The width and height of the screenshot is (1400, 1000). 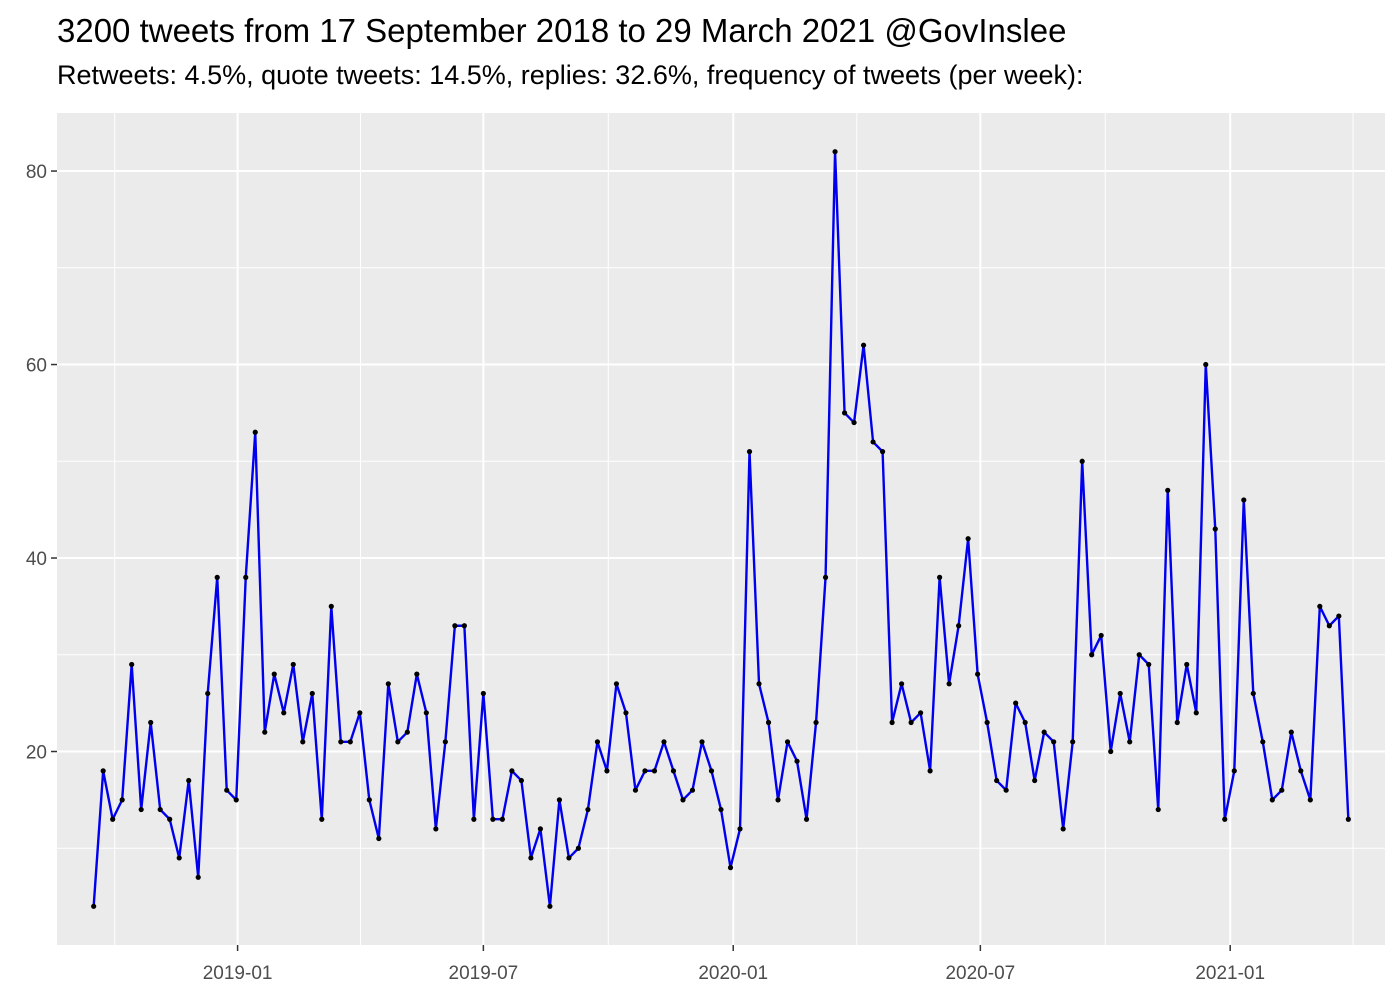 I want to click on x-tick-label: 2021-01, so click(x=1230, y=973).